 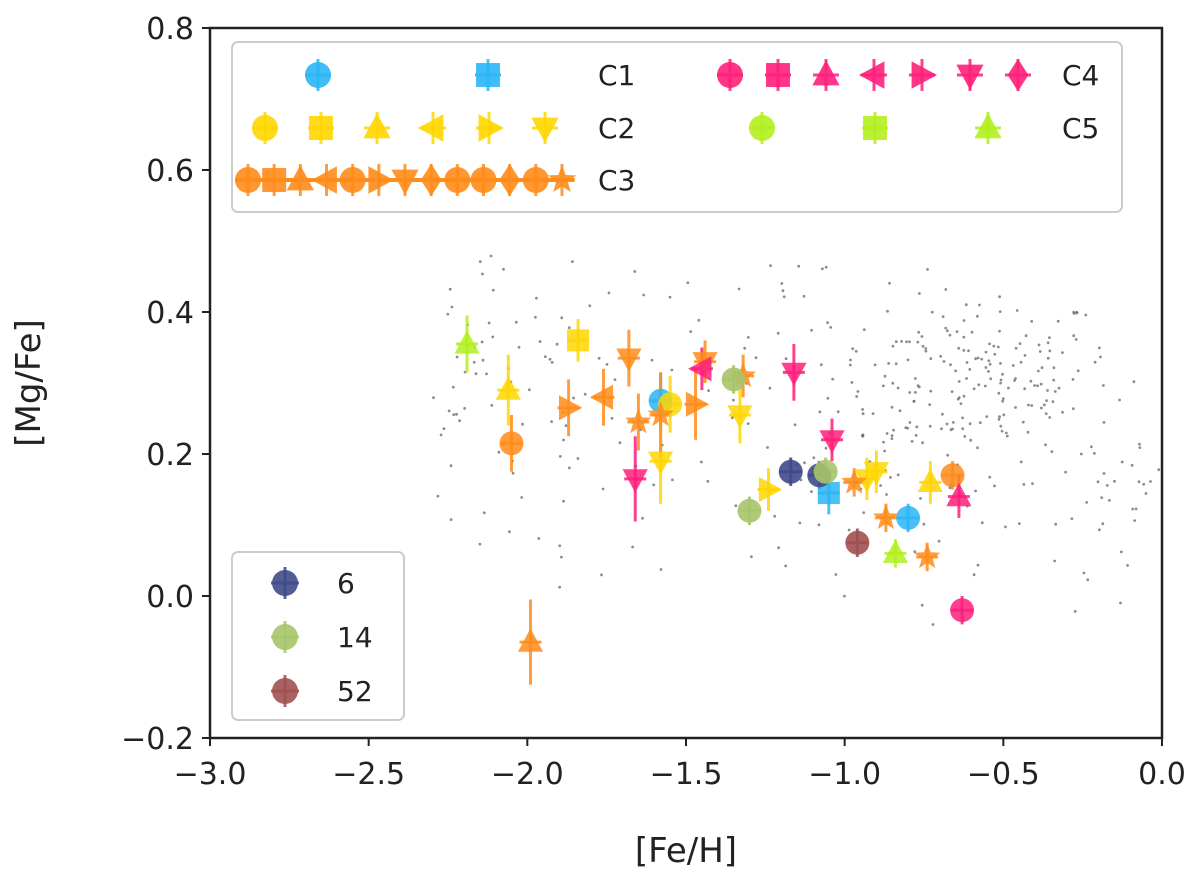 I want to click on legend-groups: 6 14 52, so click(x=318, y=636).